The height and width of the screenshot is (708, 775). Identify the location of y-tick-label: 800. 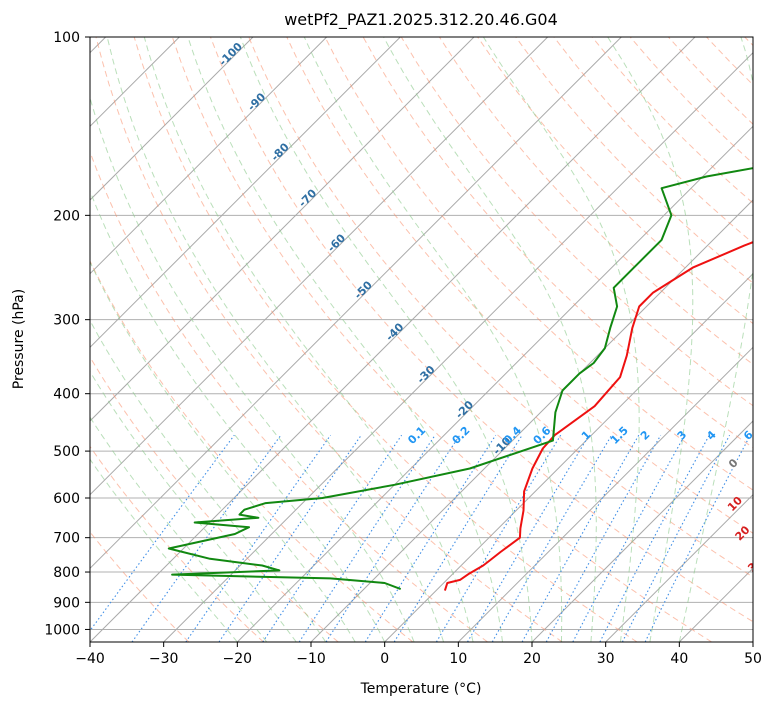
(66, 573).